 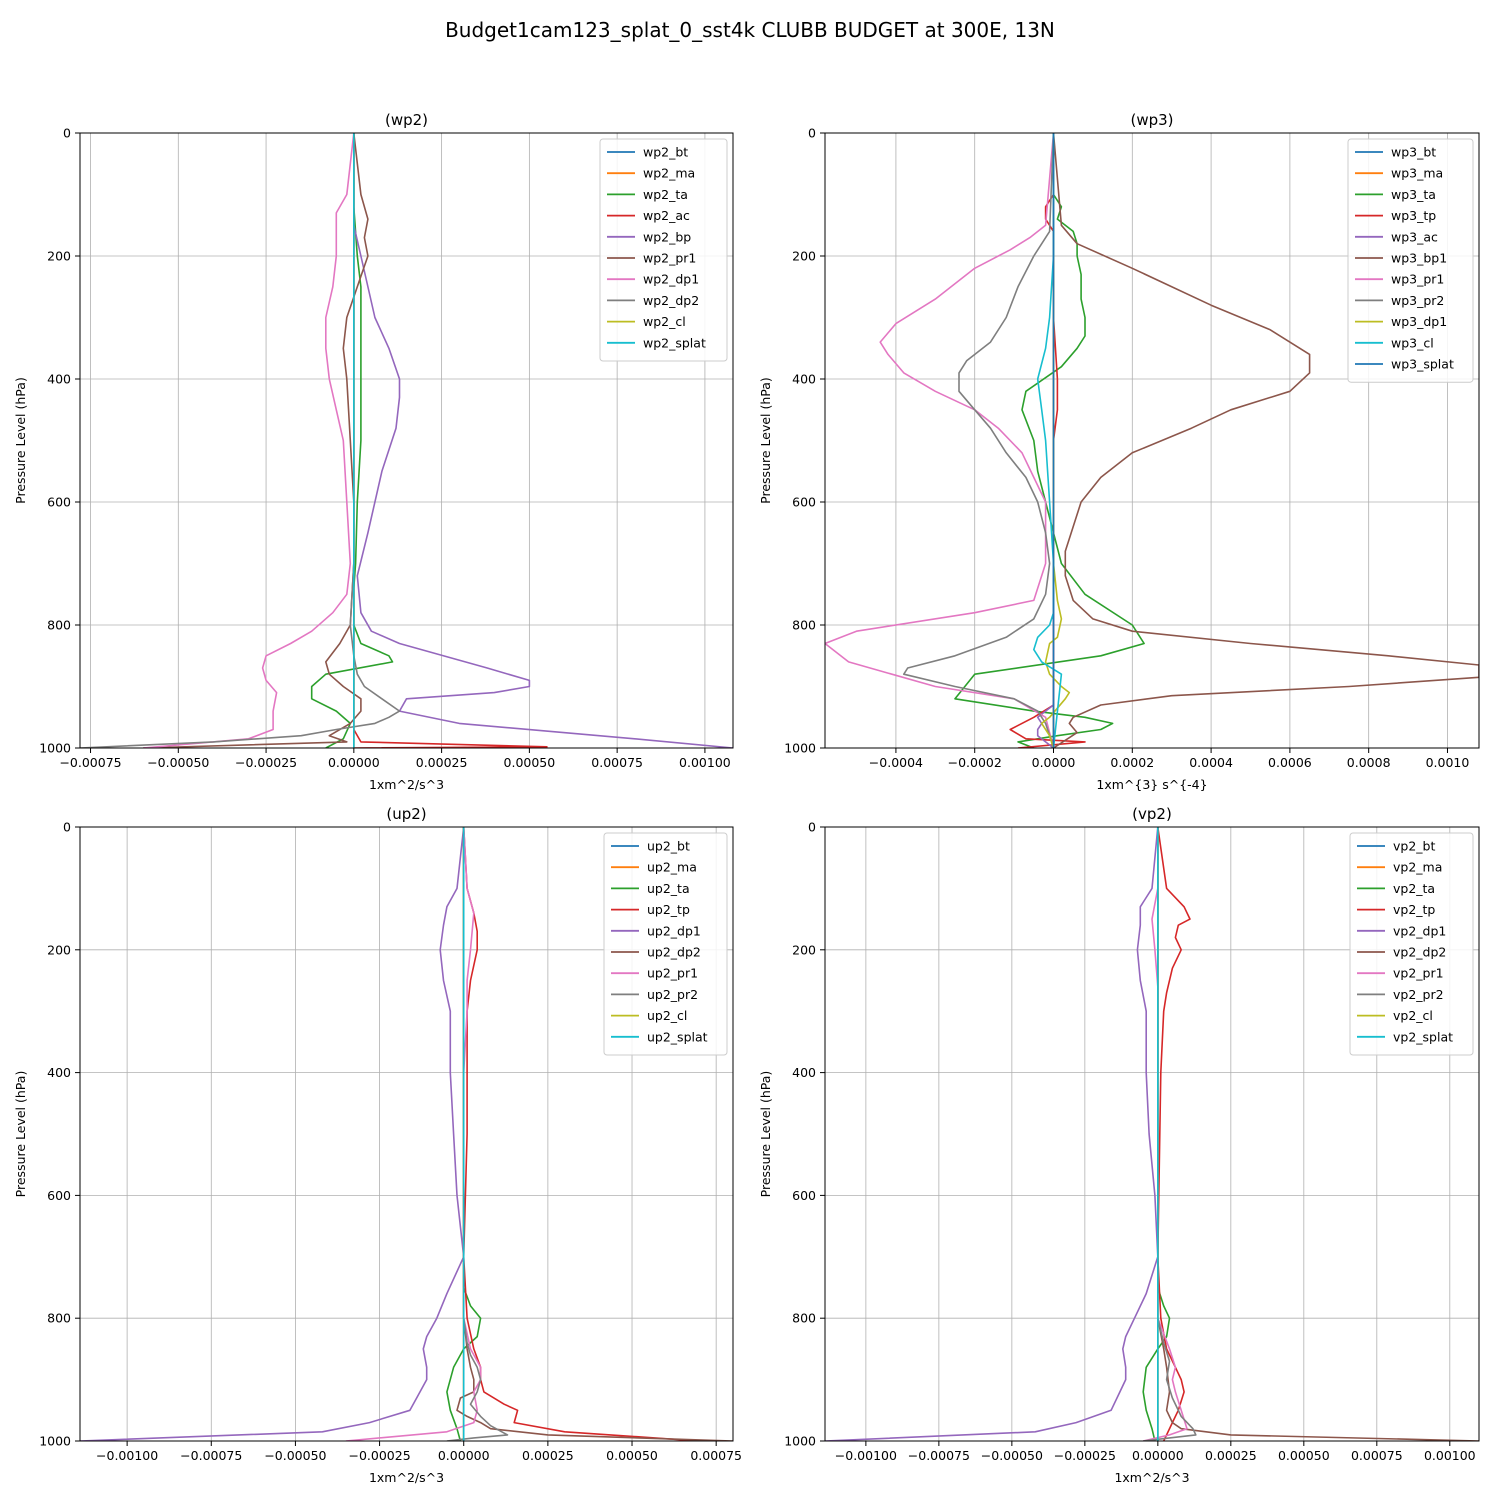 I want to click on legend-entry: wp3_ma, so click(x=1417, y=173).